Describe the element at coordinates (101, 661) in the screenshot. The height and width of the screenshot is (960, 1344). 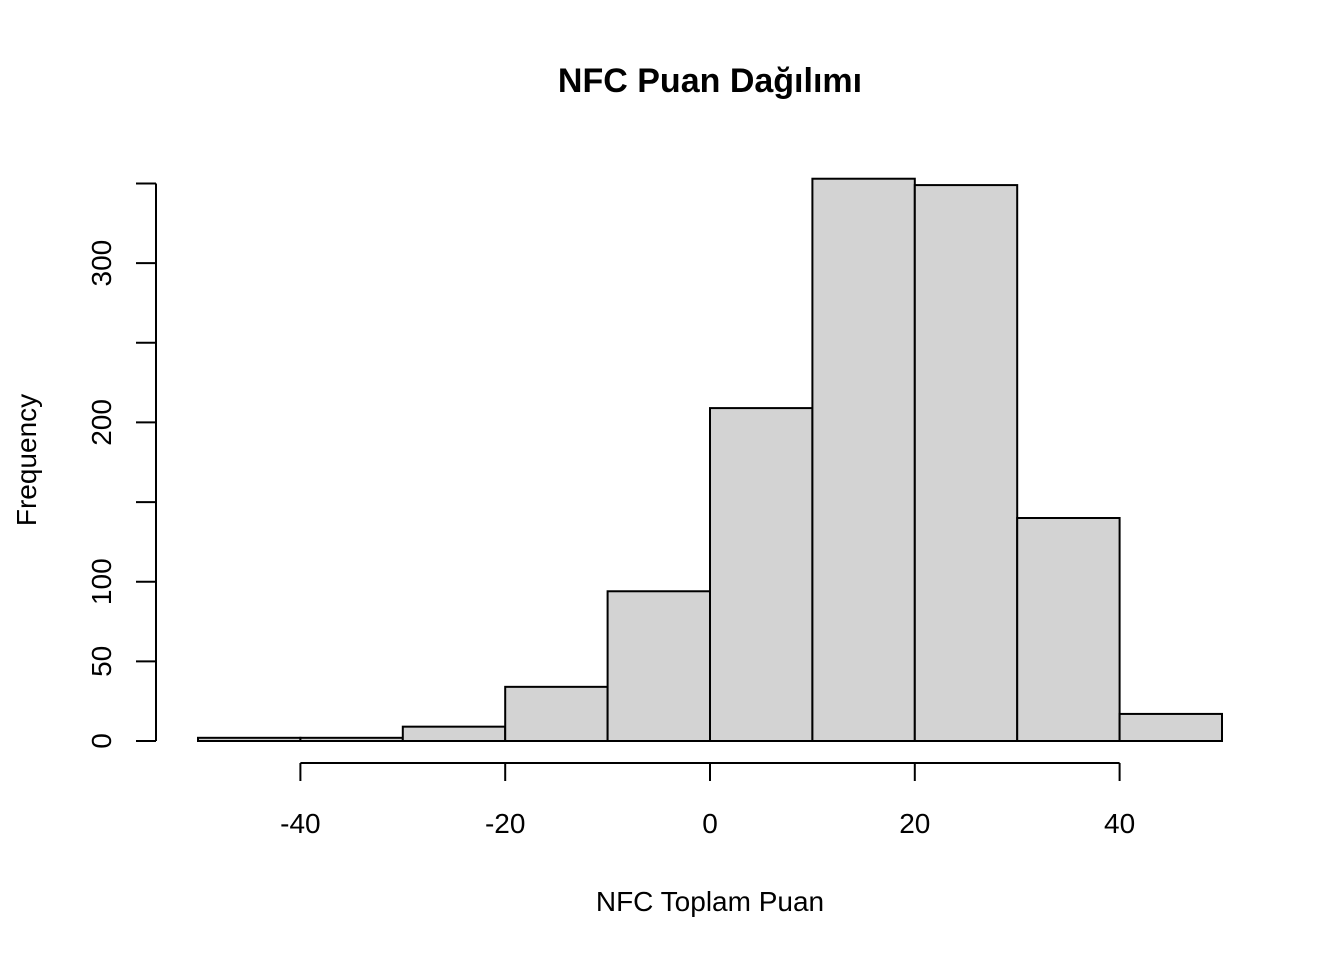
I see `y-tick-label: 50` at that location.